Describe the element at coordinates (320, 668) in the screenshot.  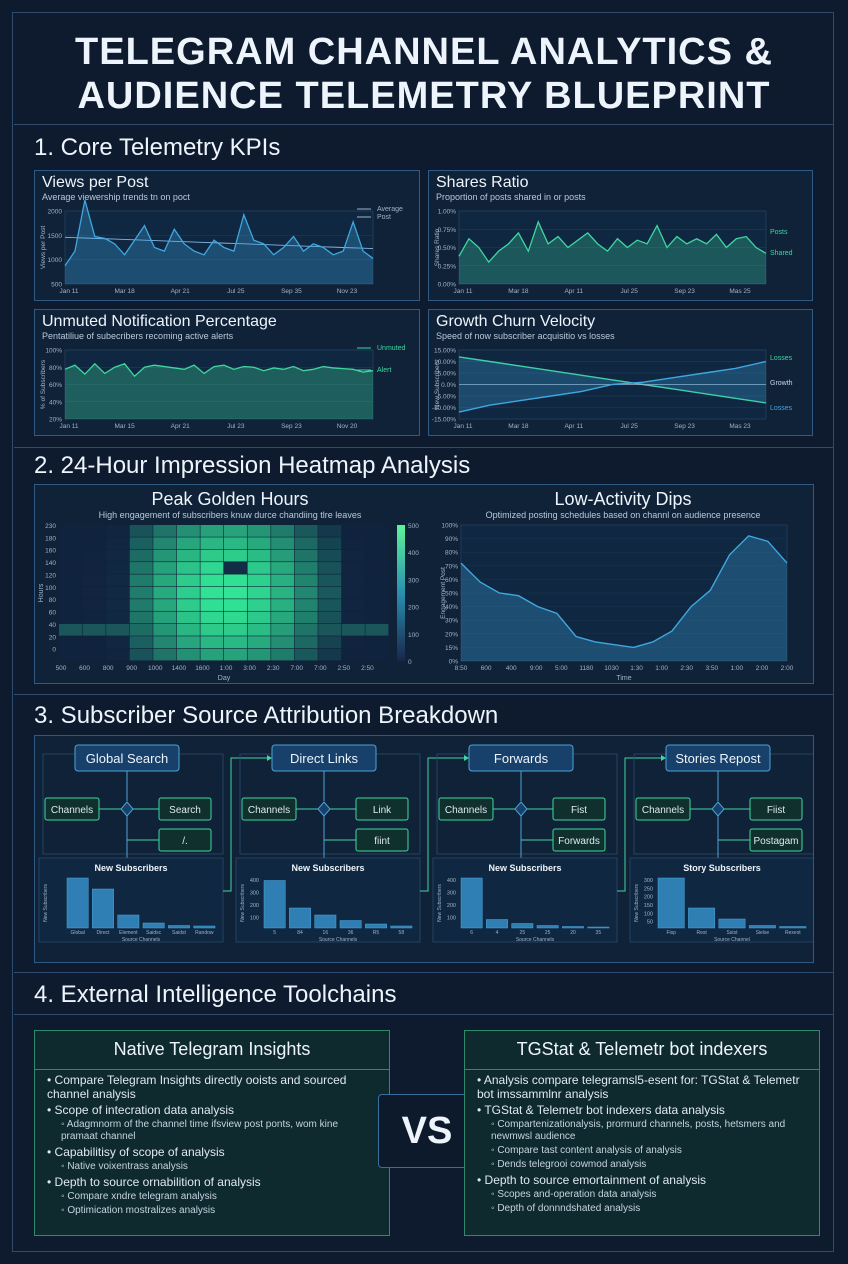
I see `x-tick-label: 7:00` at that location.